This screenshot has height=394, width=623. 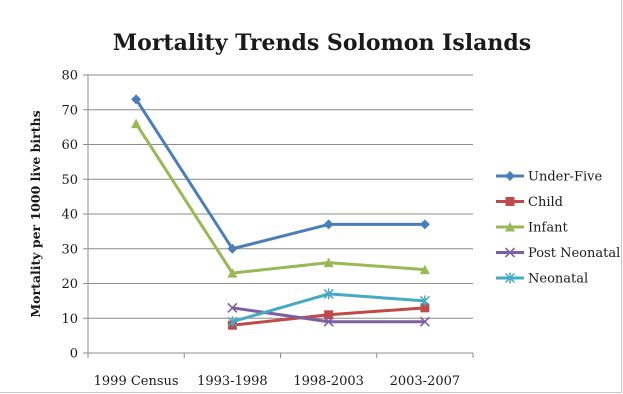 I want to click on x-tick-label: 2003-2007, so click(x=425, y=381).